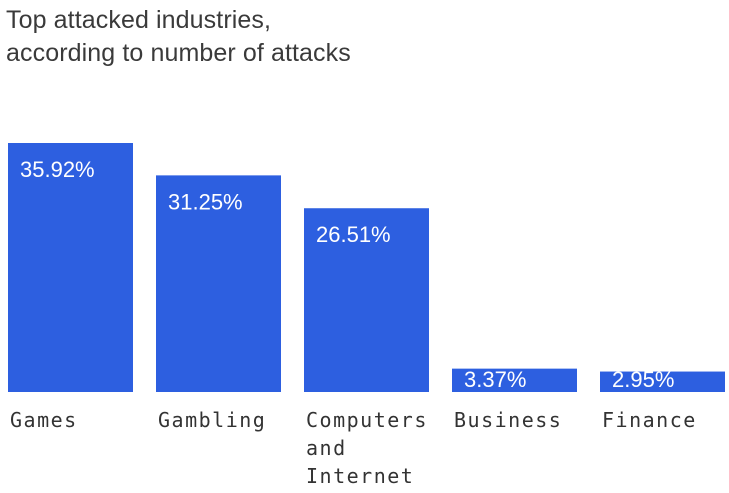  I want to click on category-label-4: Finance, so click(649, 420).